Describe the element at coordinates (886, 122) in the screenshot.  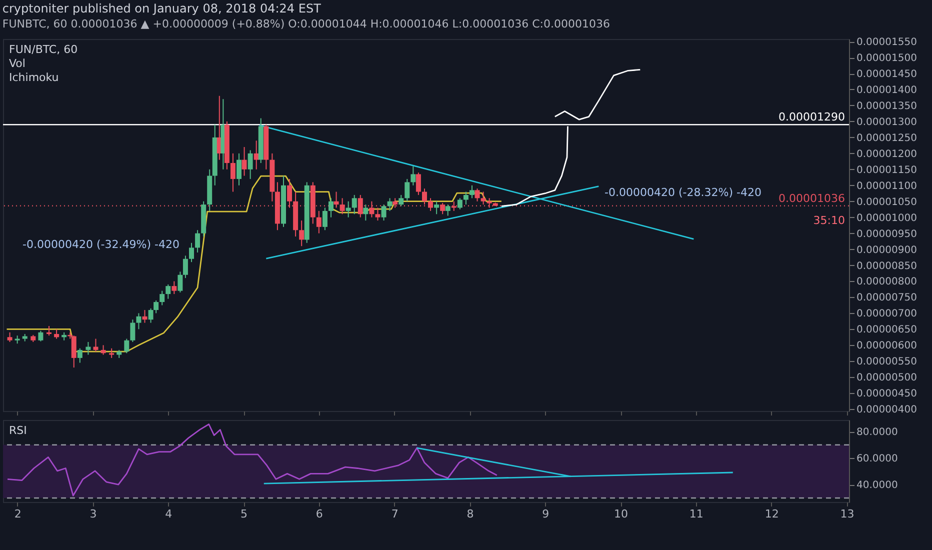
I see `y-tick-label: 0.00001300` at that location.